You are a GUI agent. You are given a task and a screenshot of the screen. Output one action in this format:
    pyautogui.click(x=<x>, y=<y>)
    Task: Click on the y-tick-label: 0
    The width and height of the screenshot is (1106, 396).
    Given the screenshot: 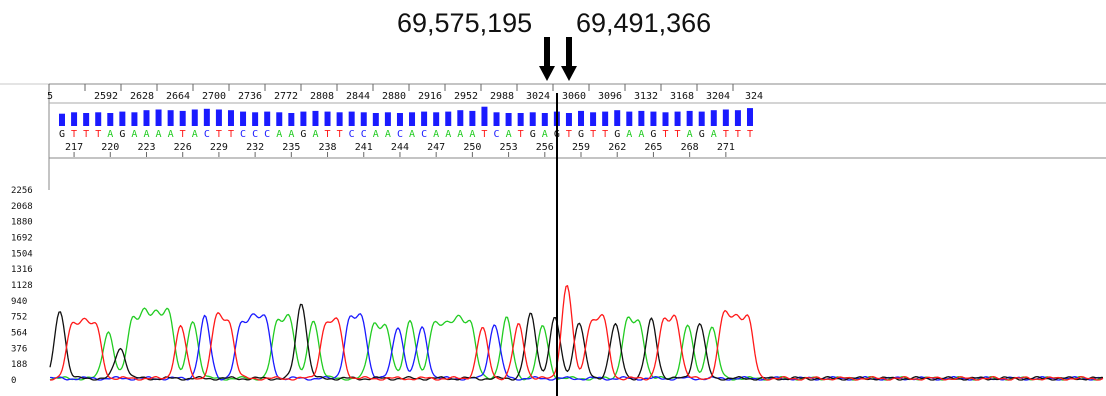 What is the action you would take?
    pyautogui.click(x=13, y=381)
    